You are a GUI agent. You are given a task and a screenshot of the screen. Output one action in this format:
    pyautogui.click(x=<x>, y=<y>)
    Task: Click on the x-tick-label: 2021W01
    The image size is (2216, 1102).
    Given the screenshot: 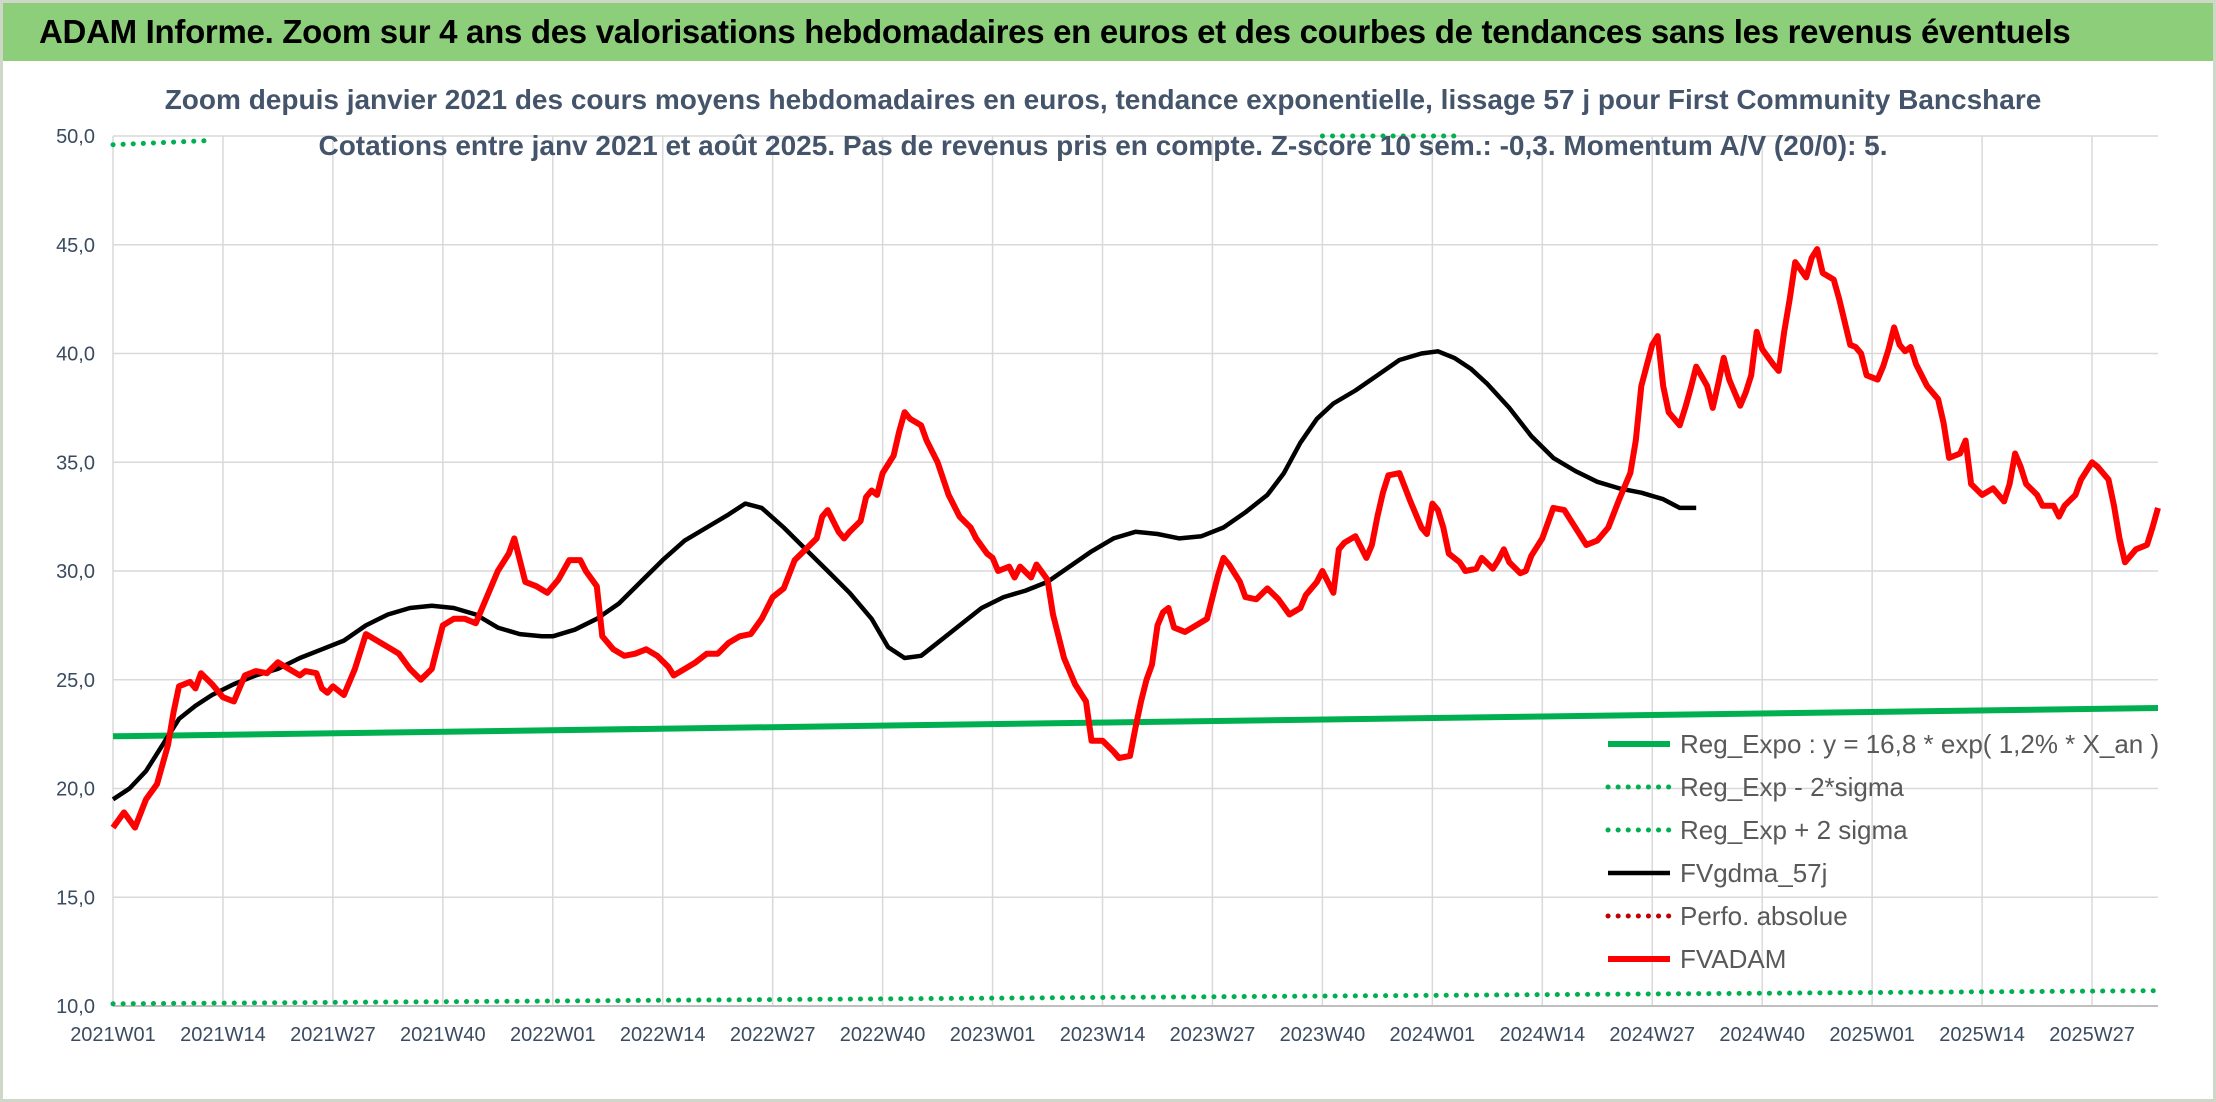 What is the action you would take?
    pyautogui.click(x=113, y=1035)
    